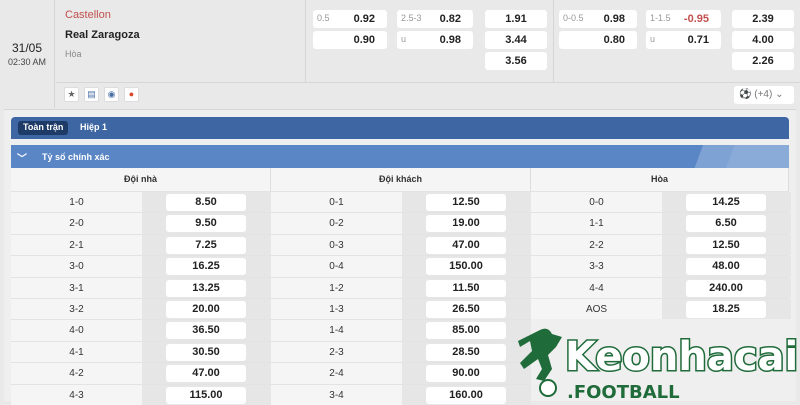 This screenshot has height=405, width=800. What do you see at coordinates (596, 309) in the screenshot?
I see `score-label: AOS` at bounding box center [596, 309].